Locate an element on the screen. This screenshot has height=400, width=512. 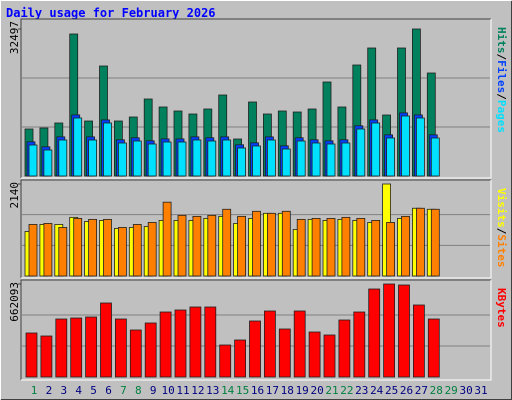
x-tick-label: 25 is located at coordinates (391, 390).